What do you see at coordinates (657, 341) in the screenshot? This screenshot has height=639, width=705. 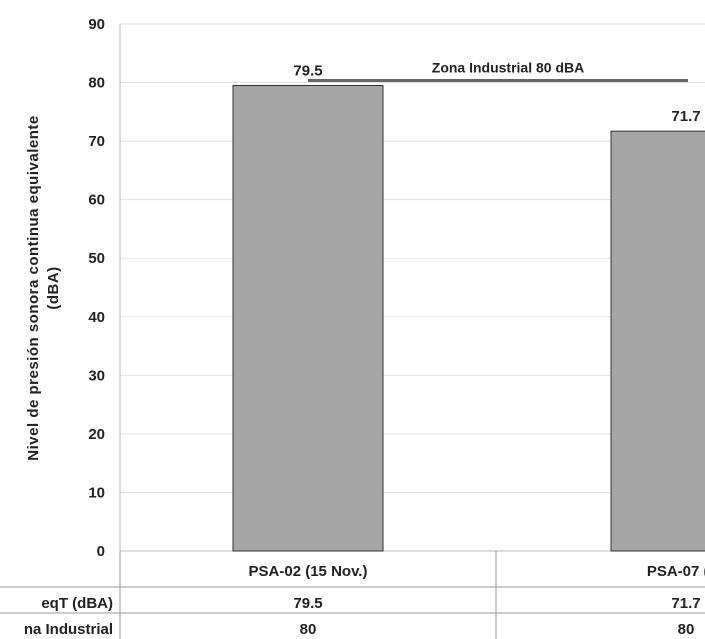 I see `bar` at bounding box center [657, 341].